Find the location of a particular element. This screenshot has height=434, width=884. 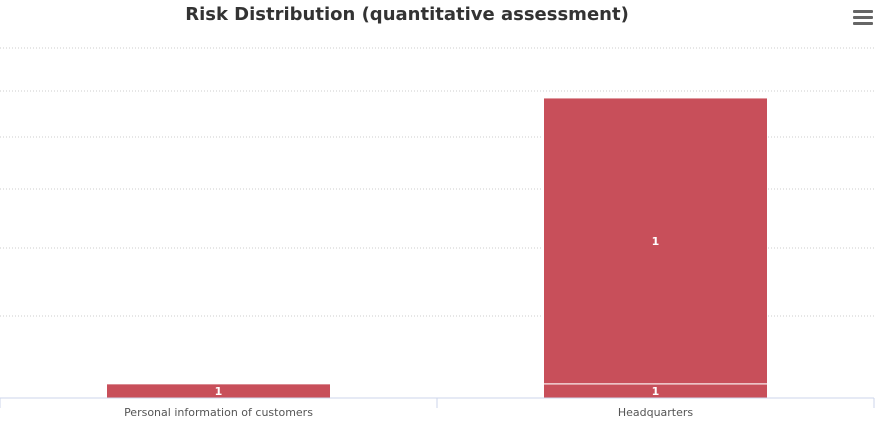

hamburger-menu-icon is located at coordinates (863, 18).